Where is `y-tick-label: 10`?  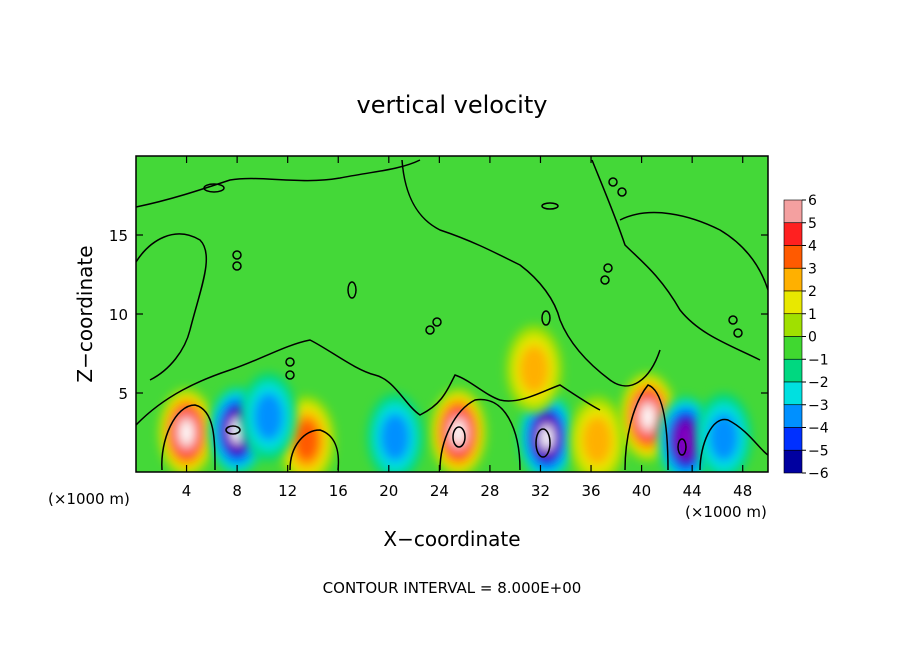 y-tick-label: 10 is located at coordinates (118, 315).